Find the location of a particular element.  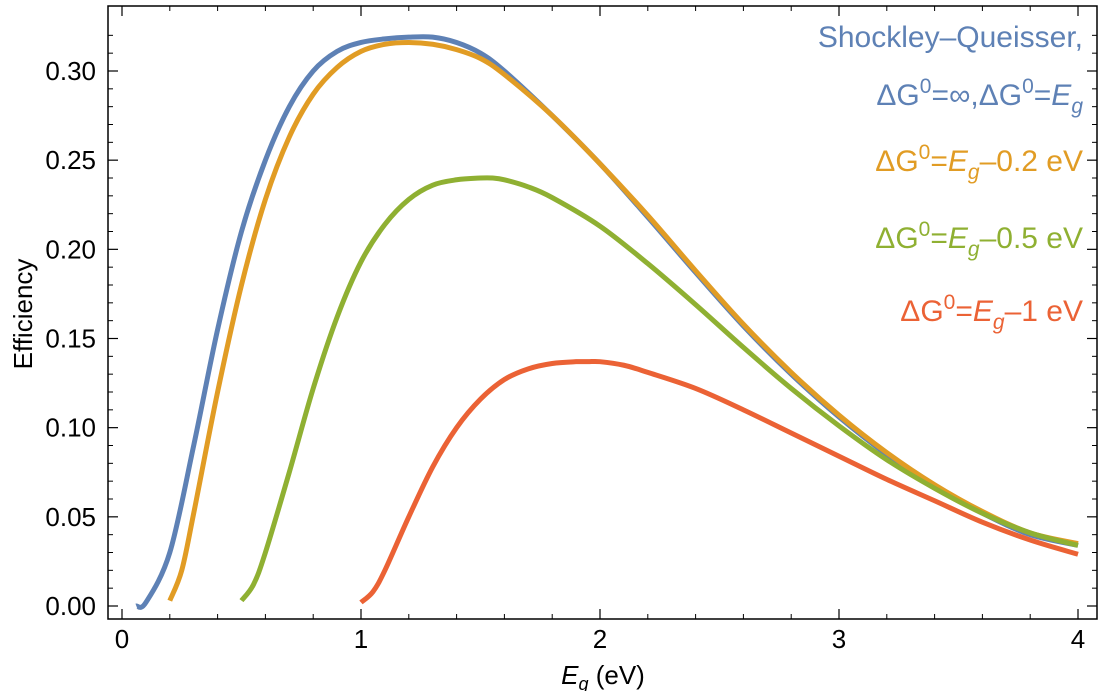

y-tick-label: 0.05 is located at coordinates (70, 517).